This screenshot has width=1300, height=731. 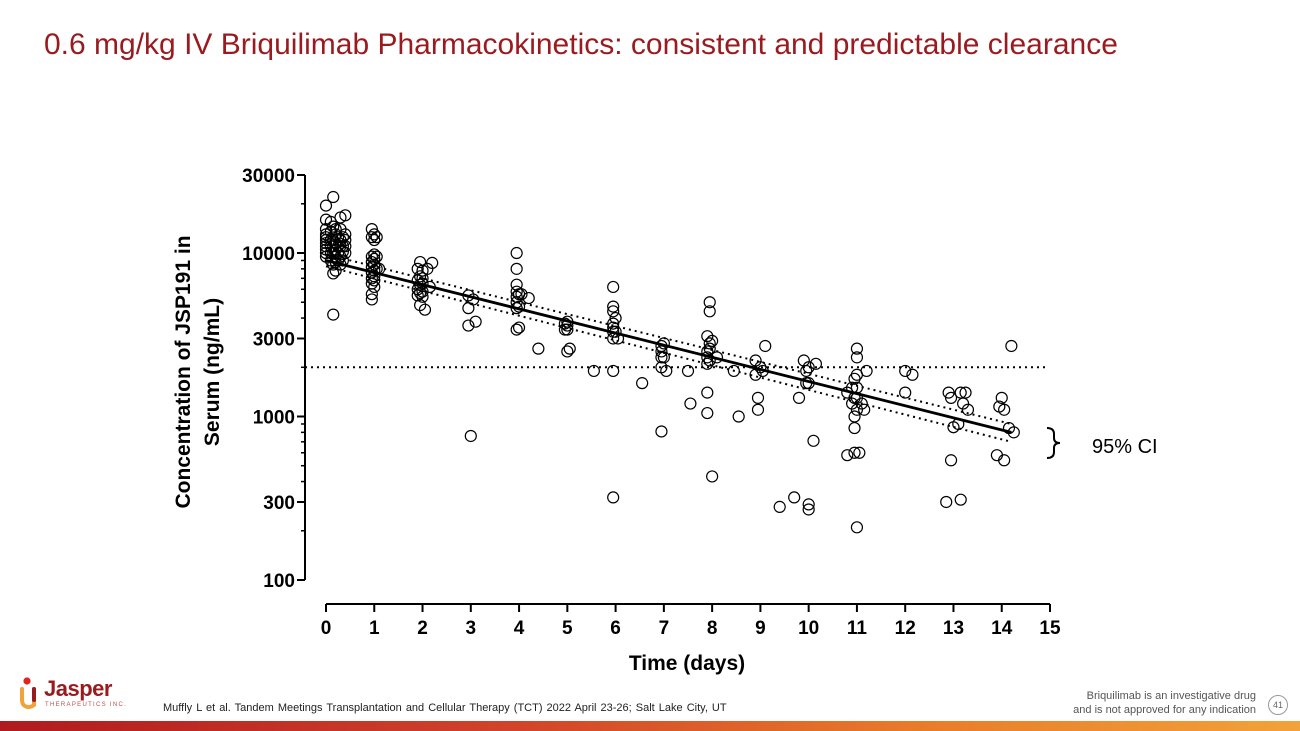 I want to click on x-tick-label: 3, so click(x=471, y=628).